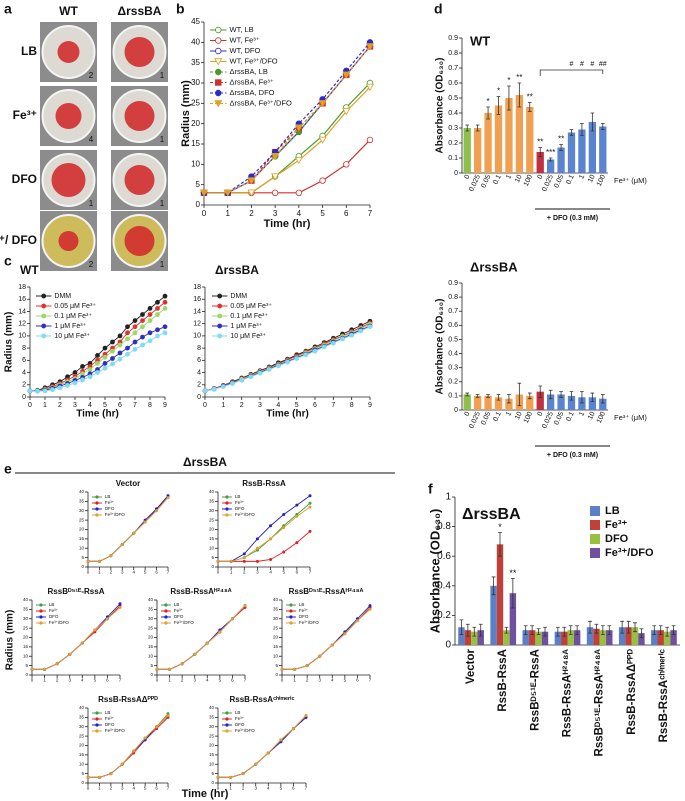 This screenshot has height=801, width=685. I want to click on row-label: DFO, so click(24, 179).